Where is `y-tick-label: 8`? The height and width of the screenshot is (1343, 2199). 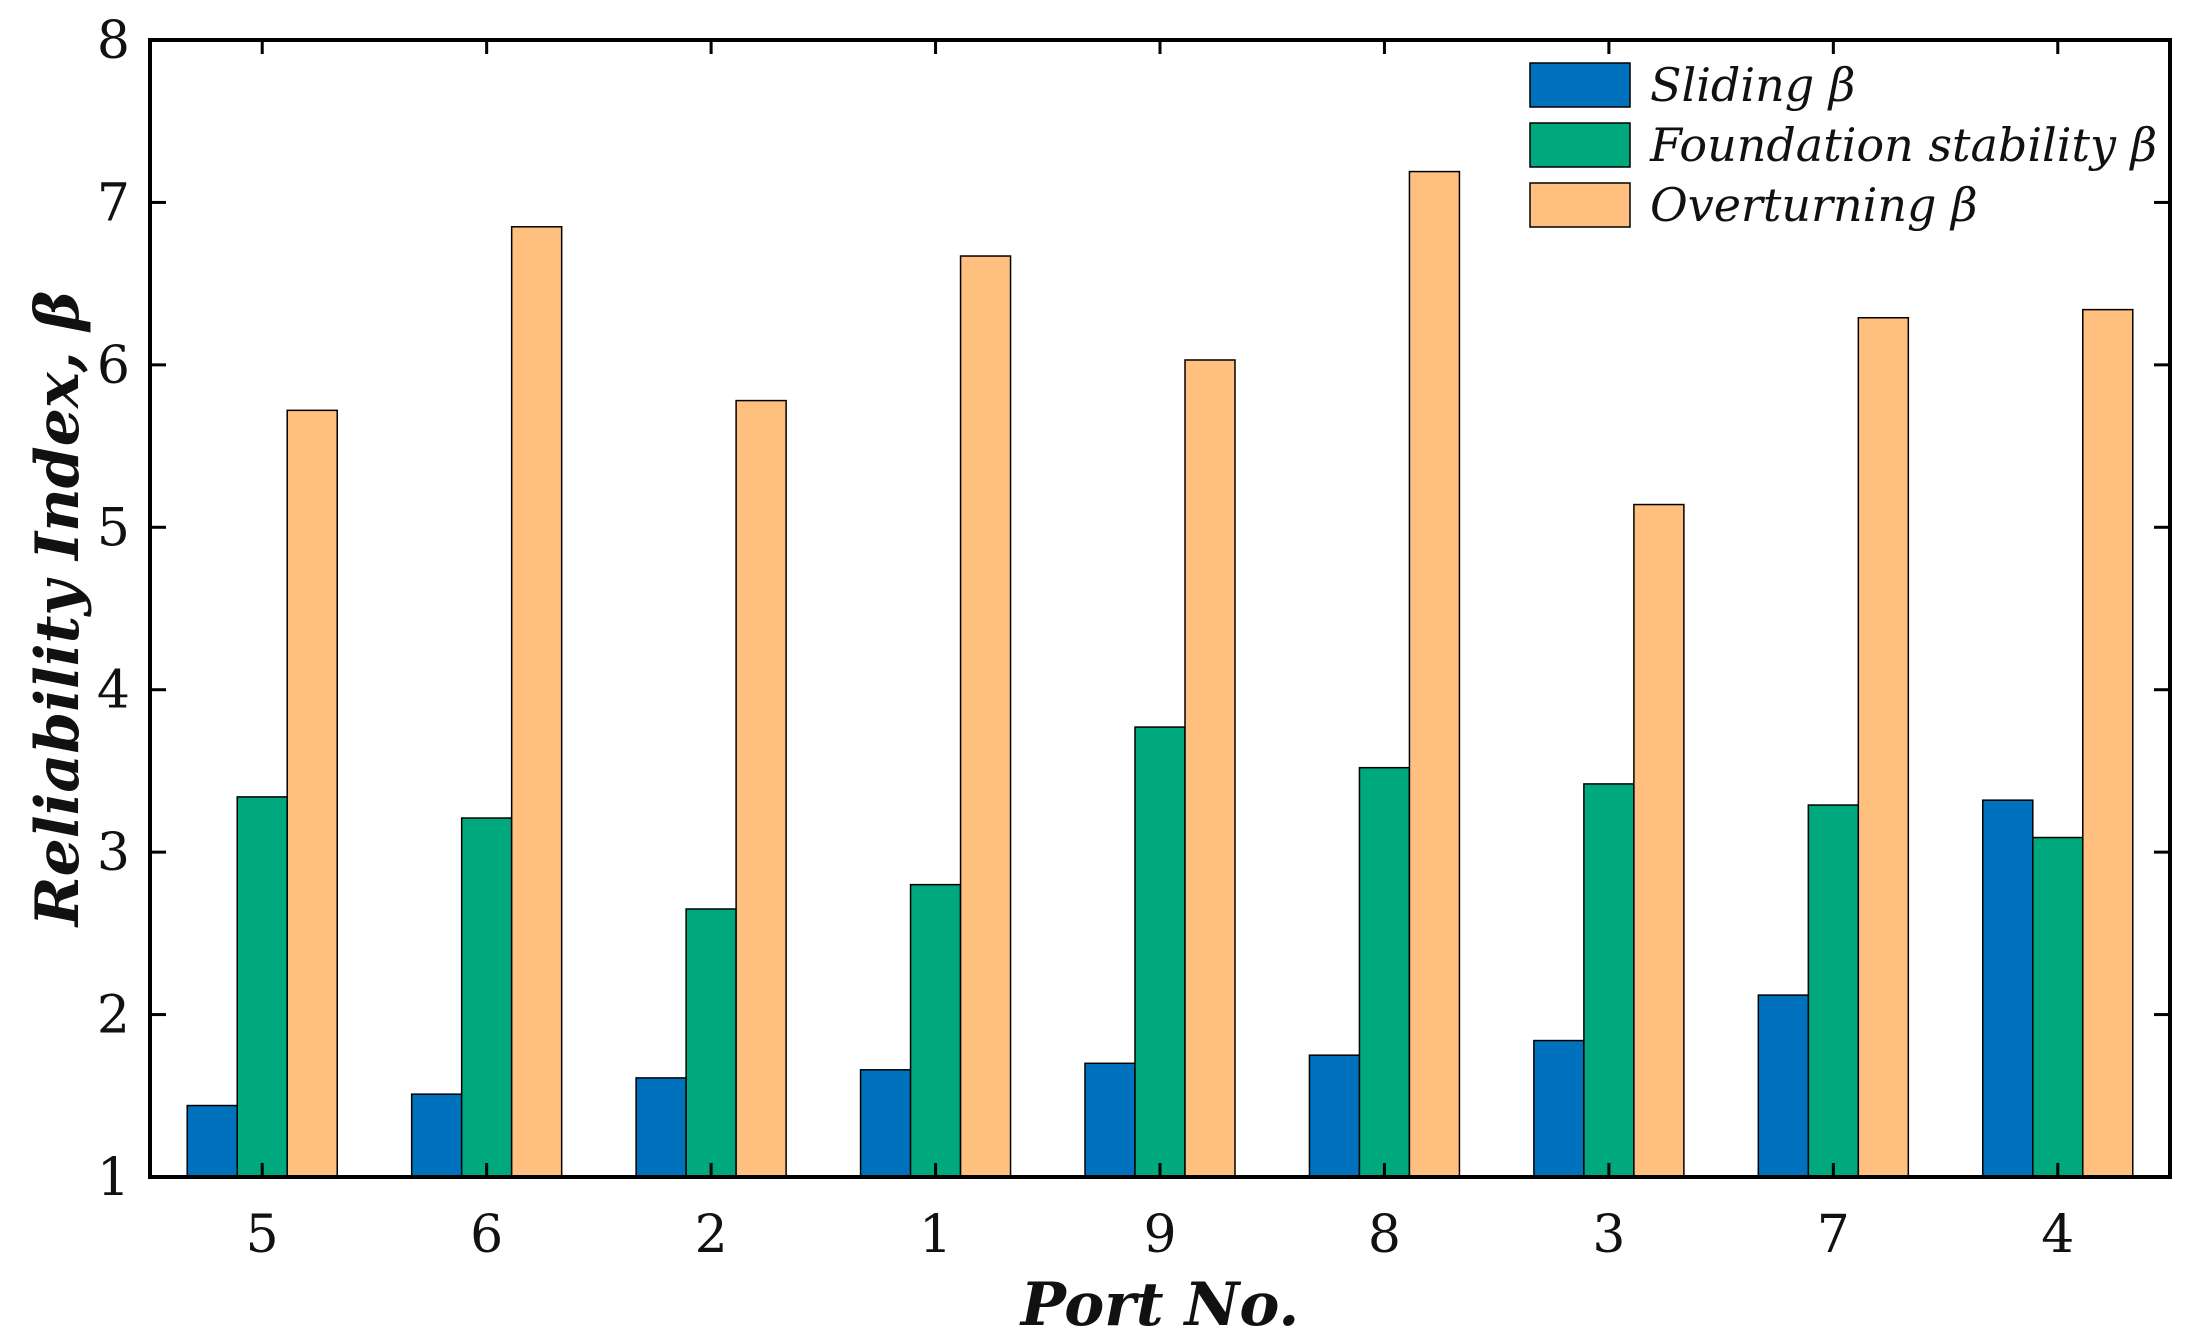
y-tick-label: 8 is located at coordinates (113, 41).